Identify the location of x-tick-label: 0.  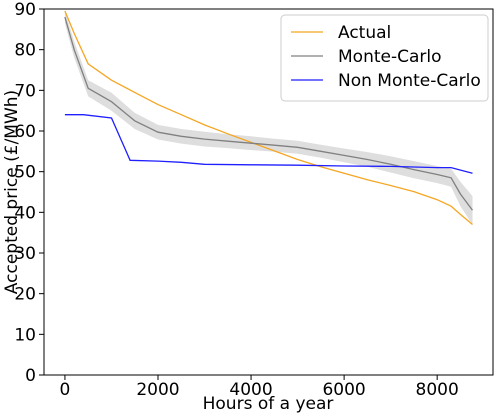
(65, 390).